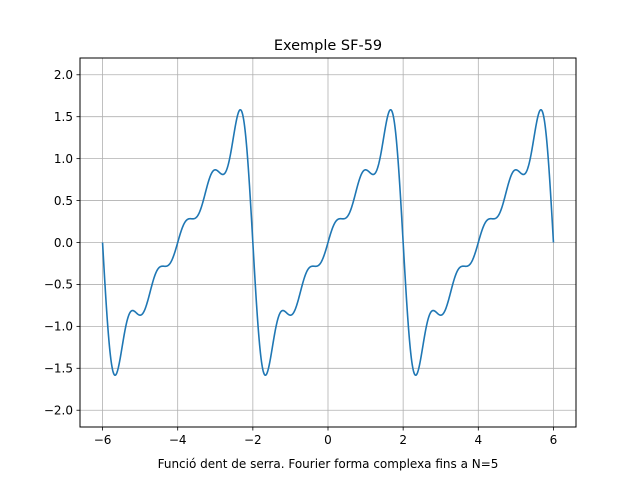  I want to click on y-tick-label: 1.5, so click(63, 117).